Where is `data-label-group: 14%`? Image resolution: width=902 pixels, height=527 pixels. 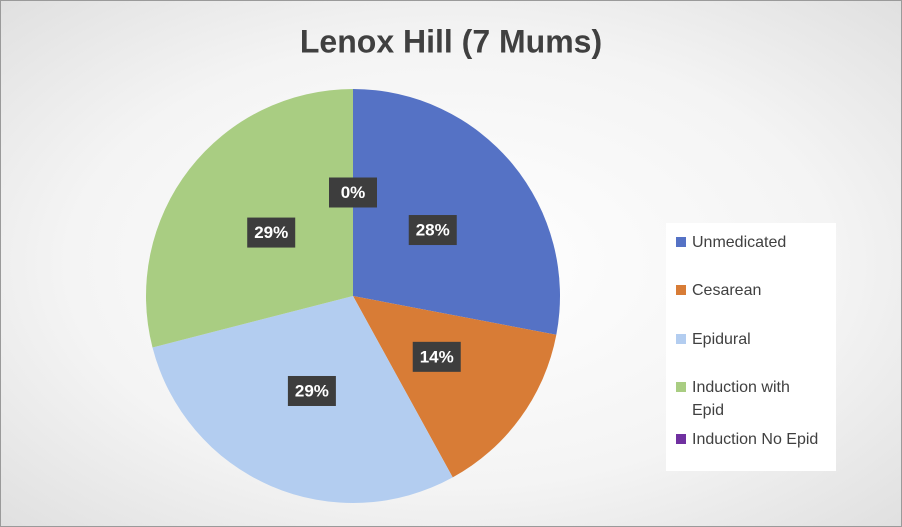 data-label-group: 14% is located at coordinates (436, 356).